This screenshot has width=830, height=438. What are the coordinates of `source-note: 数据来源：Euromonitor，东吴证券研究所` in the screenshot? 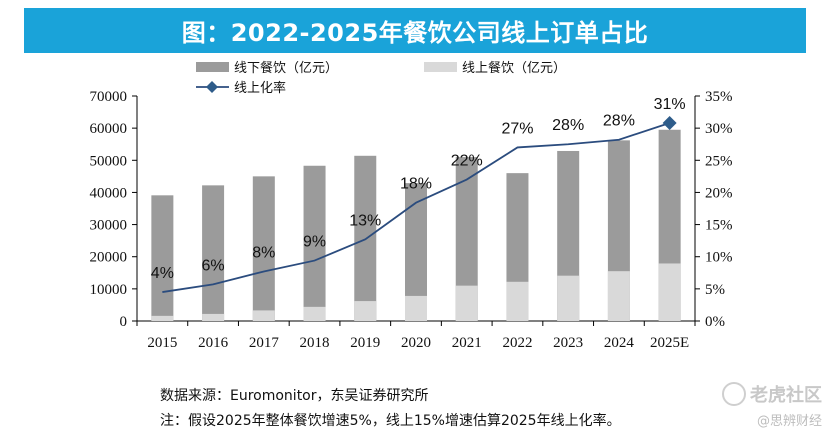 It's located at (294, 396).